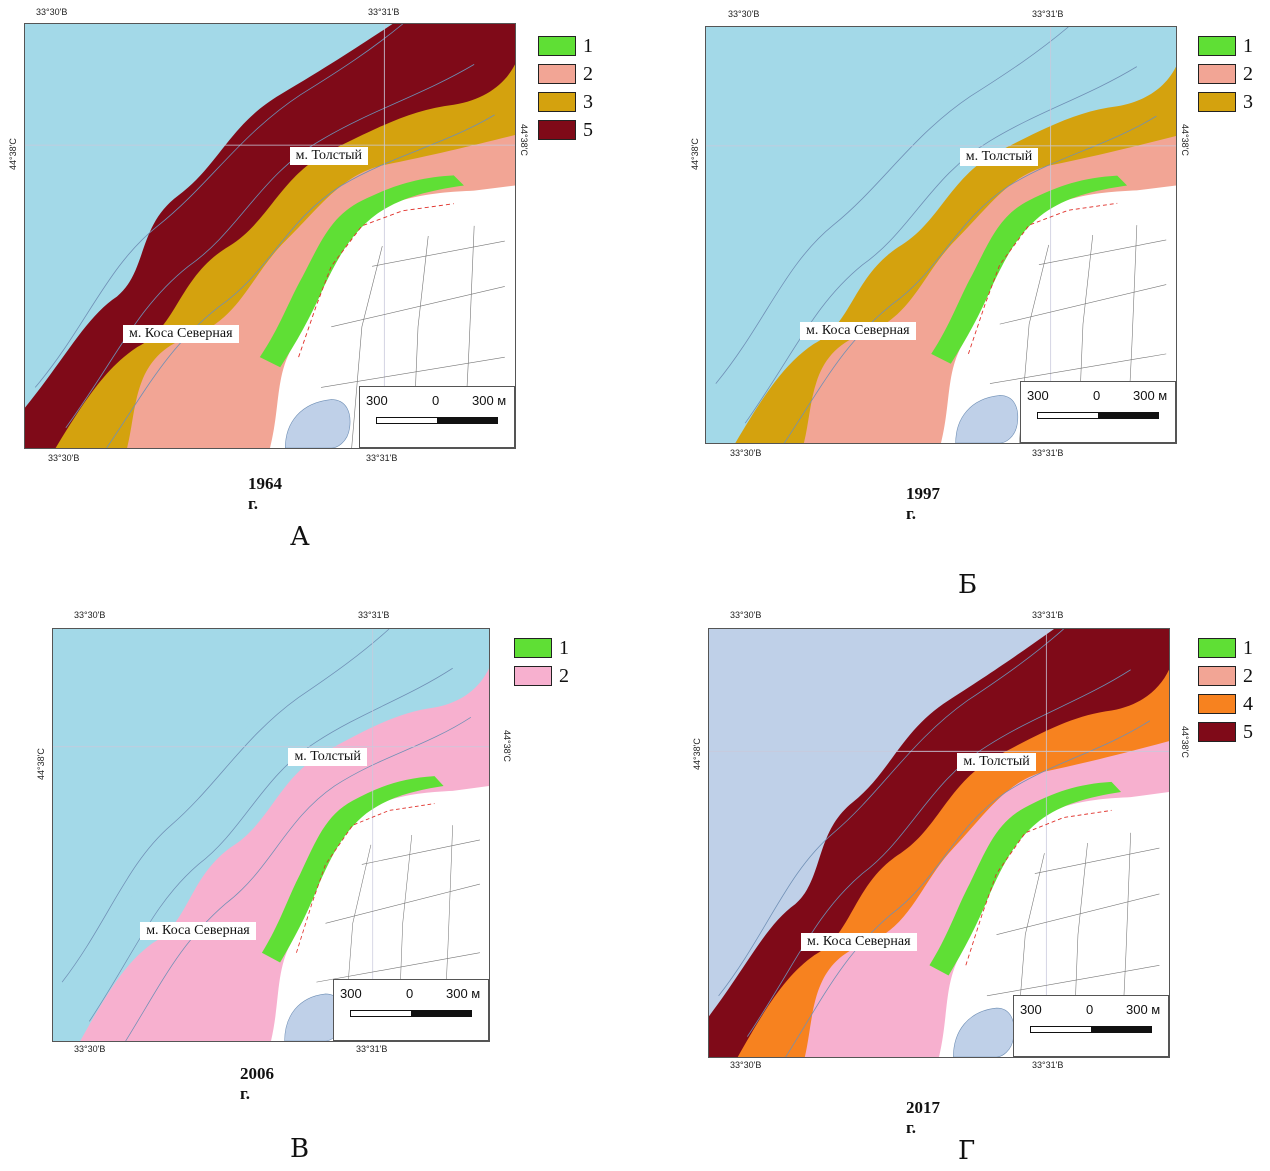  What do you see at coordinates (588, 101) in the screenshot?
I see `legend-label: 3` at bounding box center [588, 101].